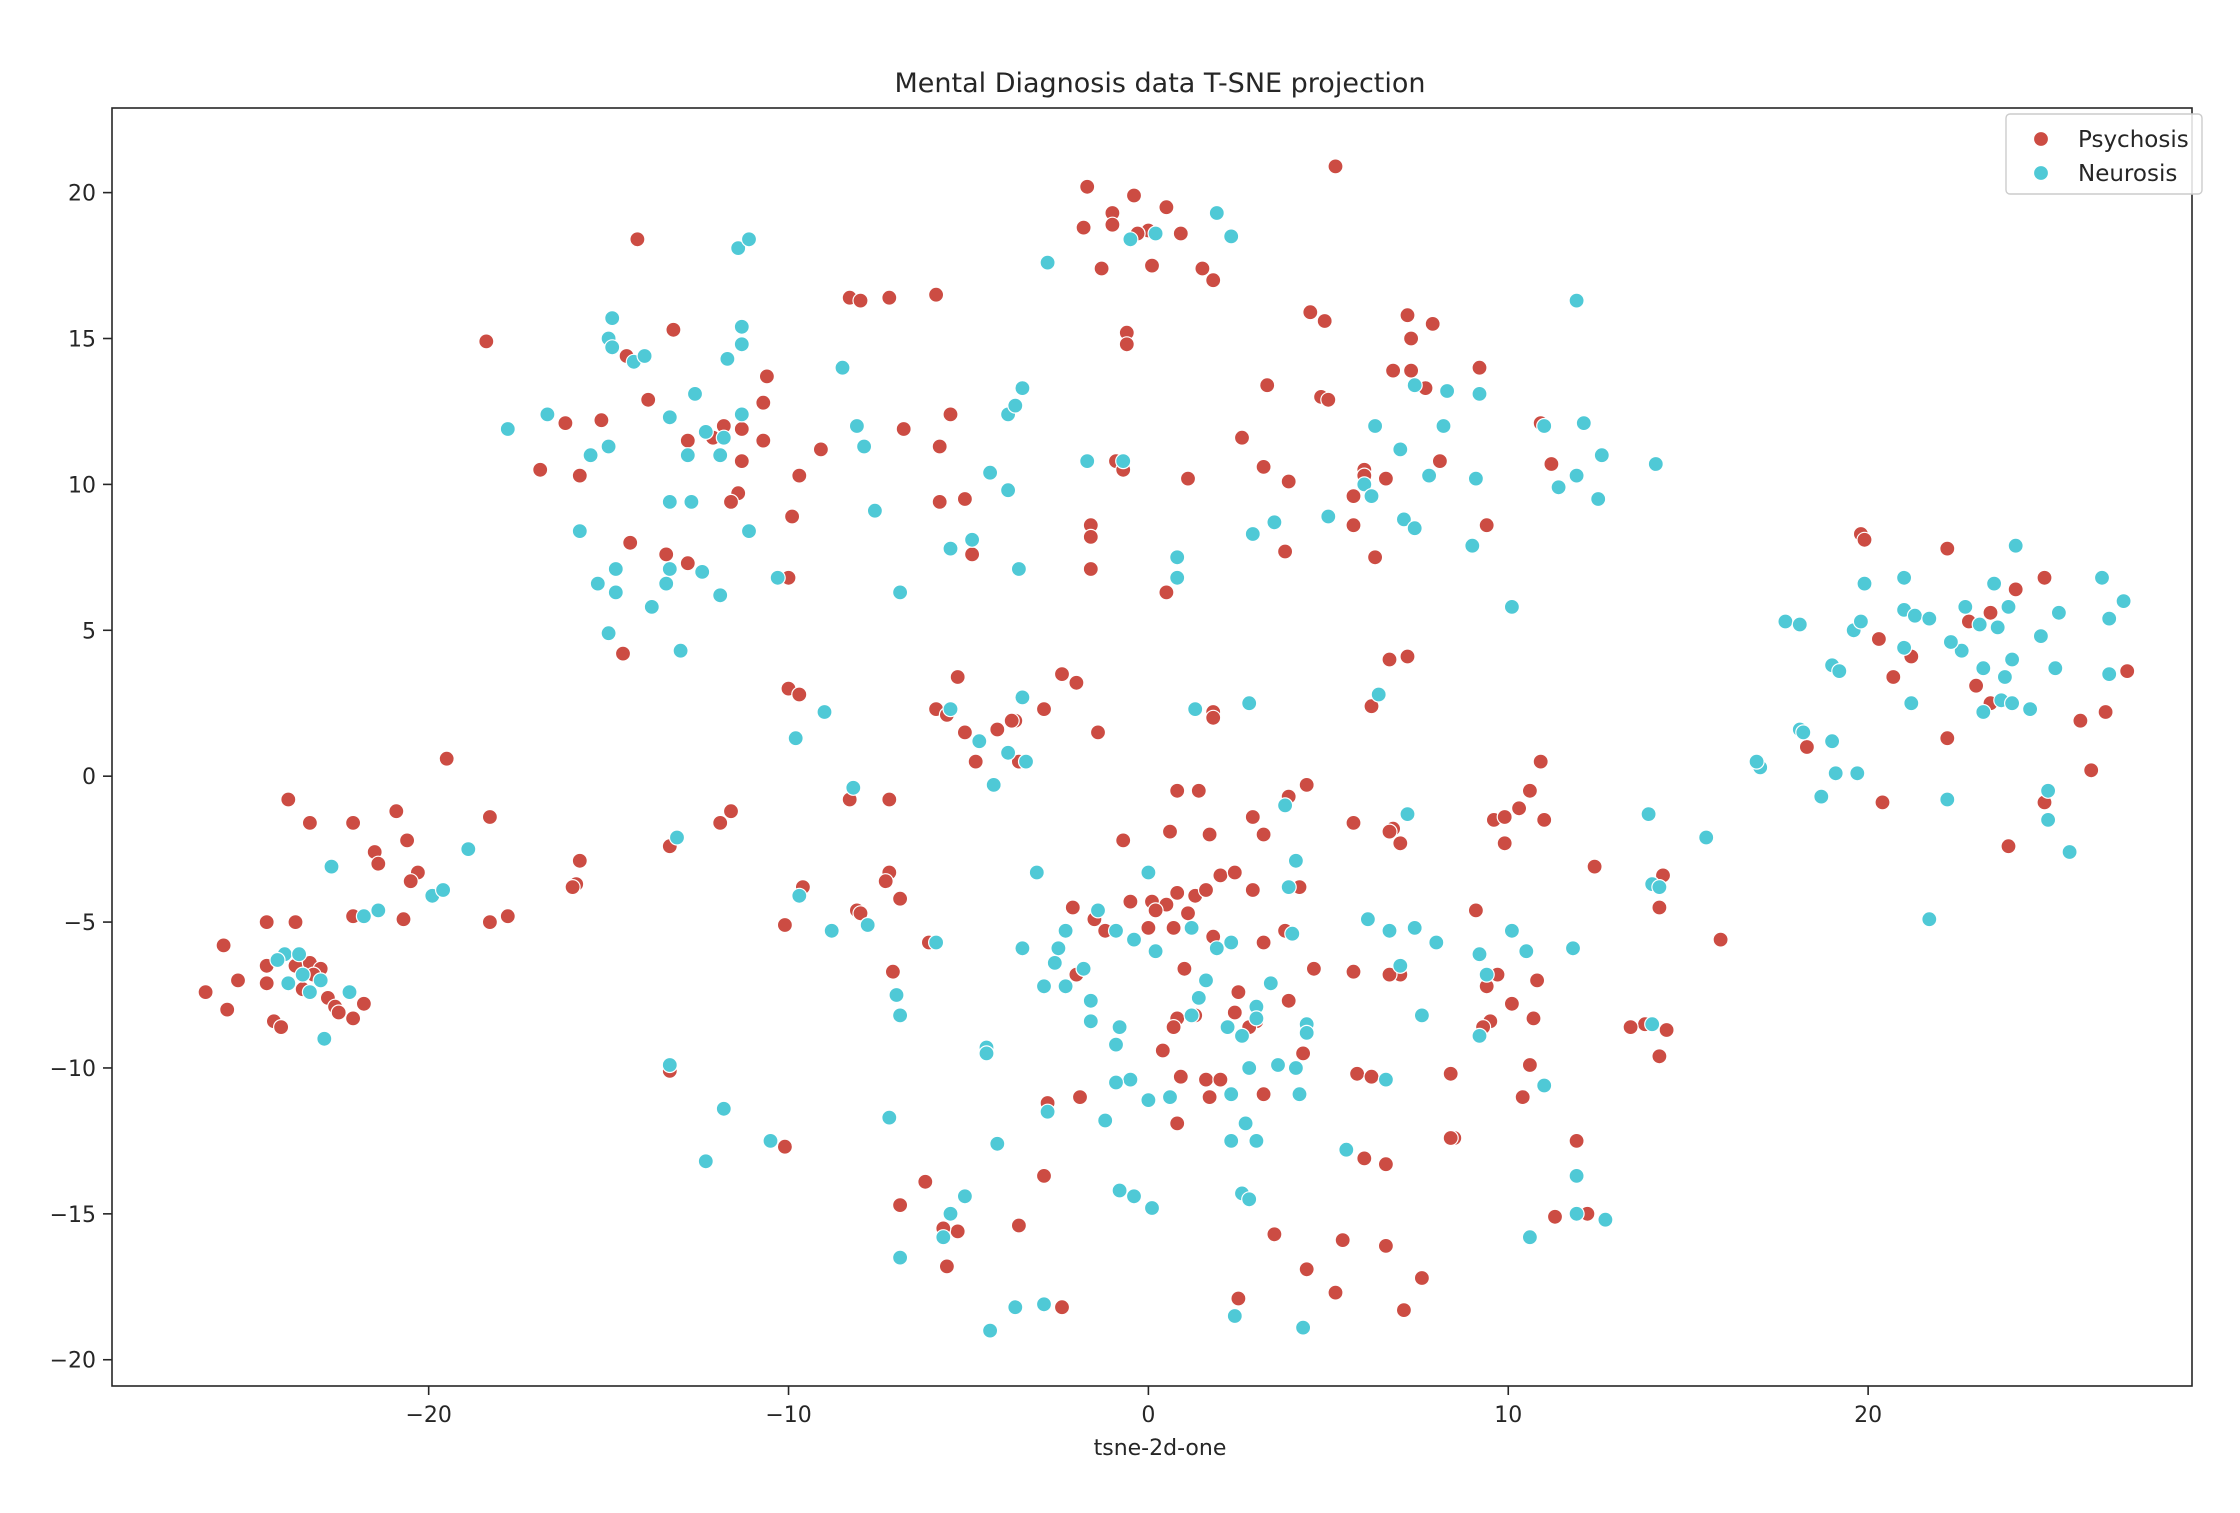 The height and width of the screenshot is (1513, 2240). Describe the element at coordinates (2104, 154) in the screenshot. I see `legend-box` at that location.